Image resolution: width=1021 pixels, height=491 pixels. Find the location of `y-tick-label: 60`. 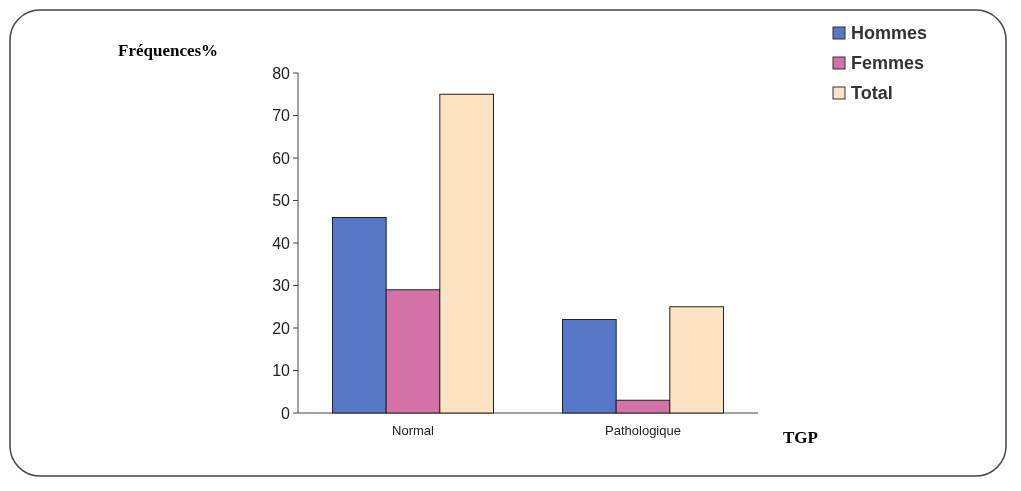

y-tick-label: 60 is located at coordinates (281, 158).